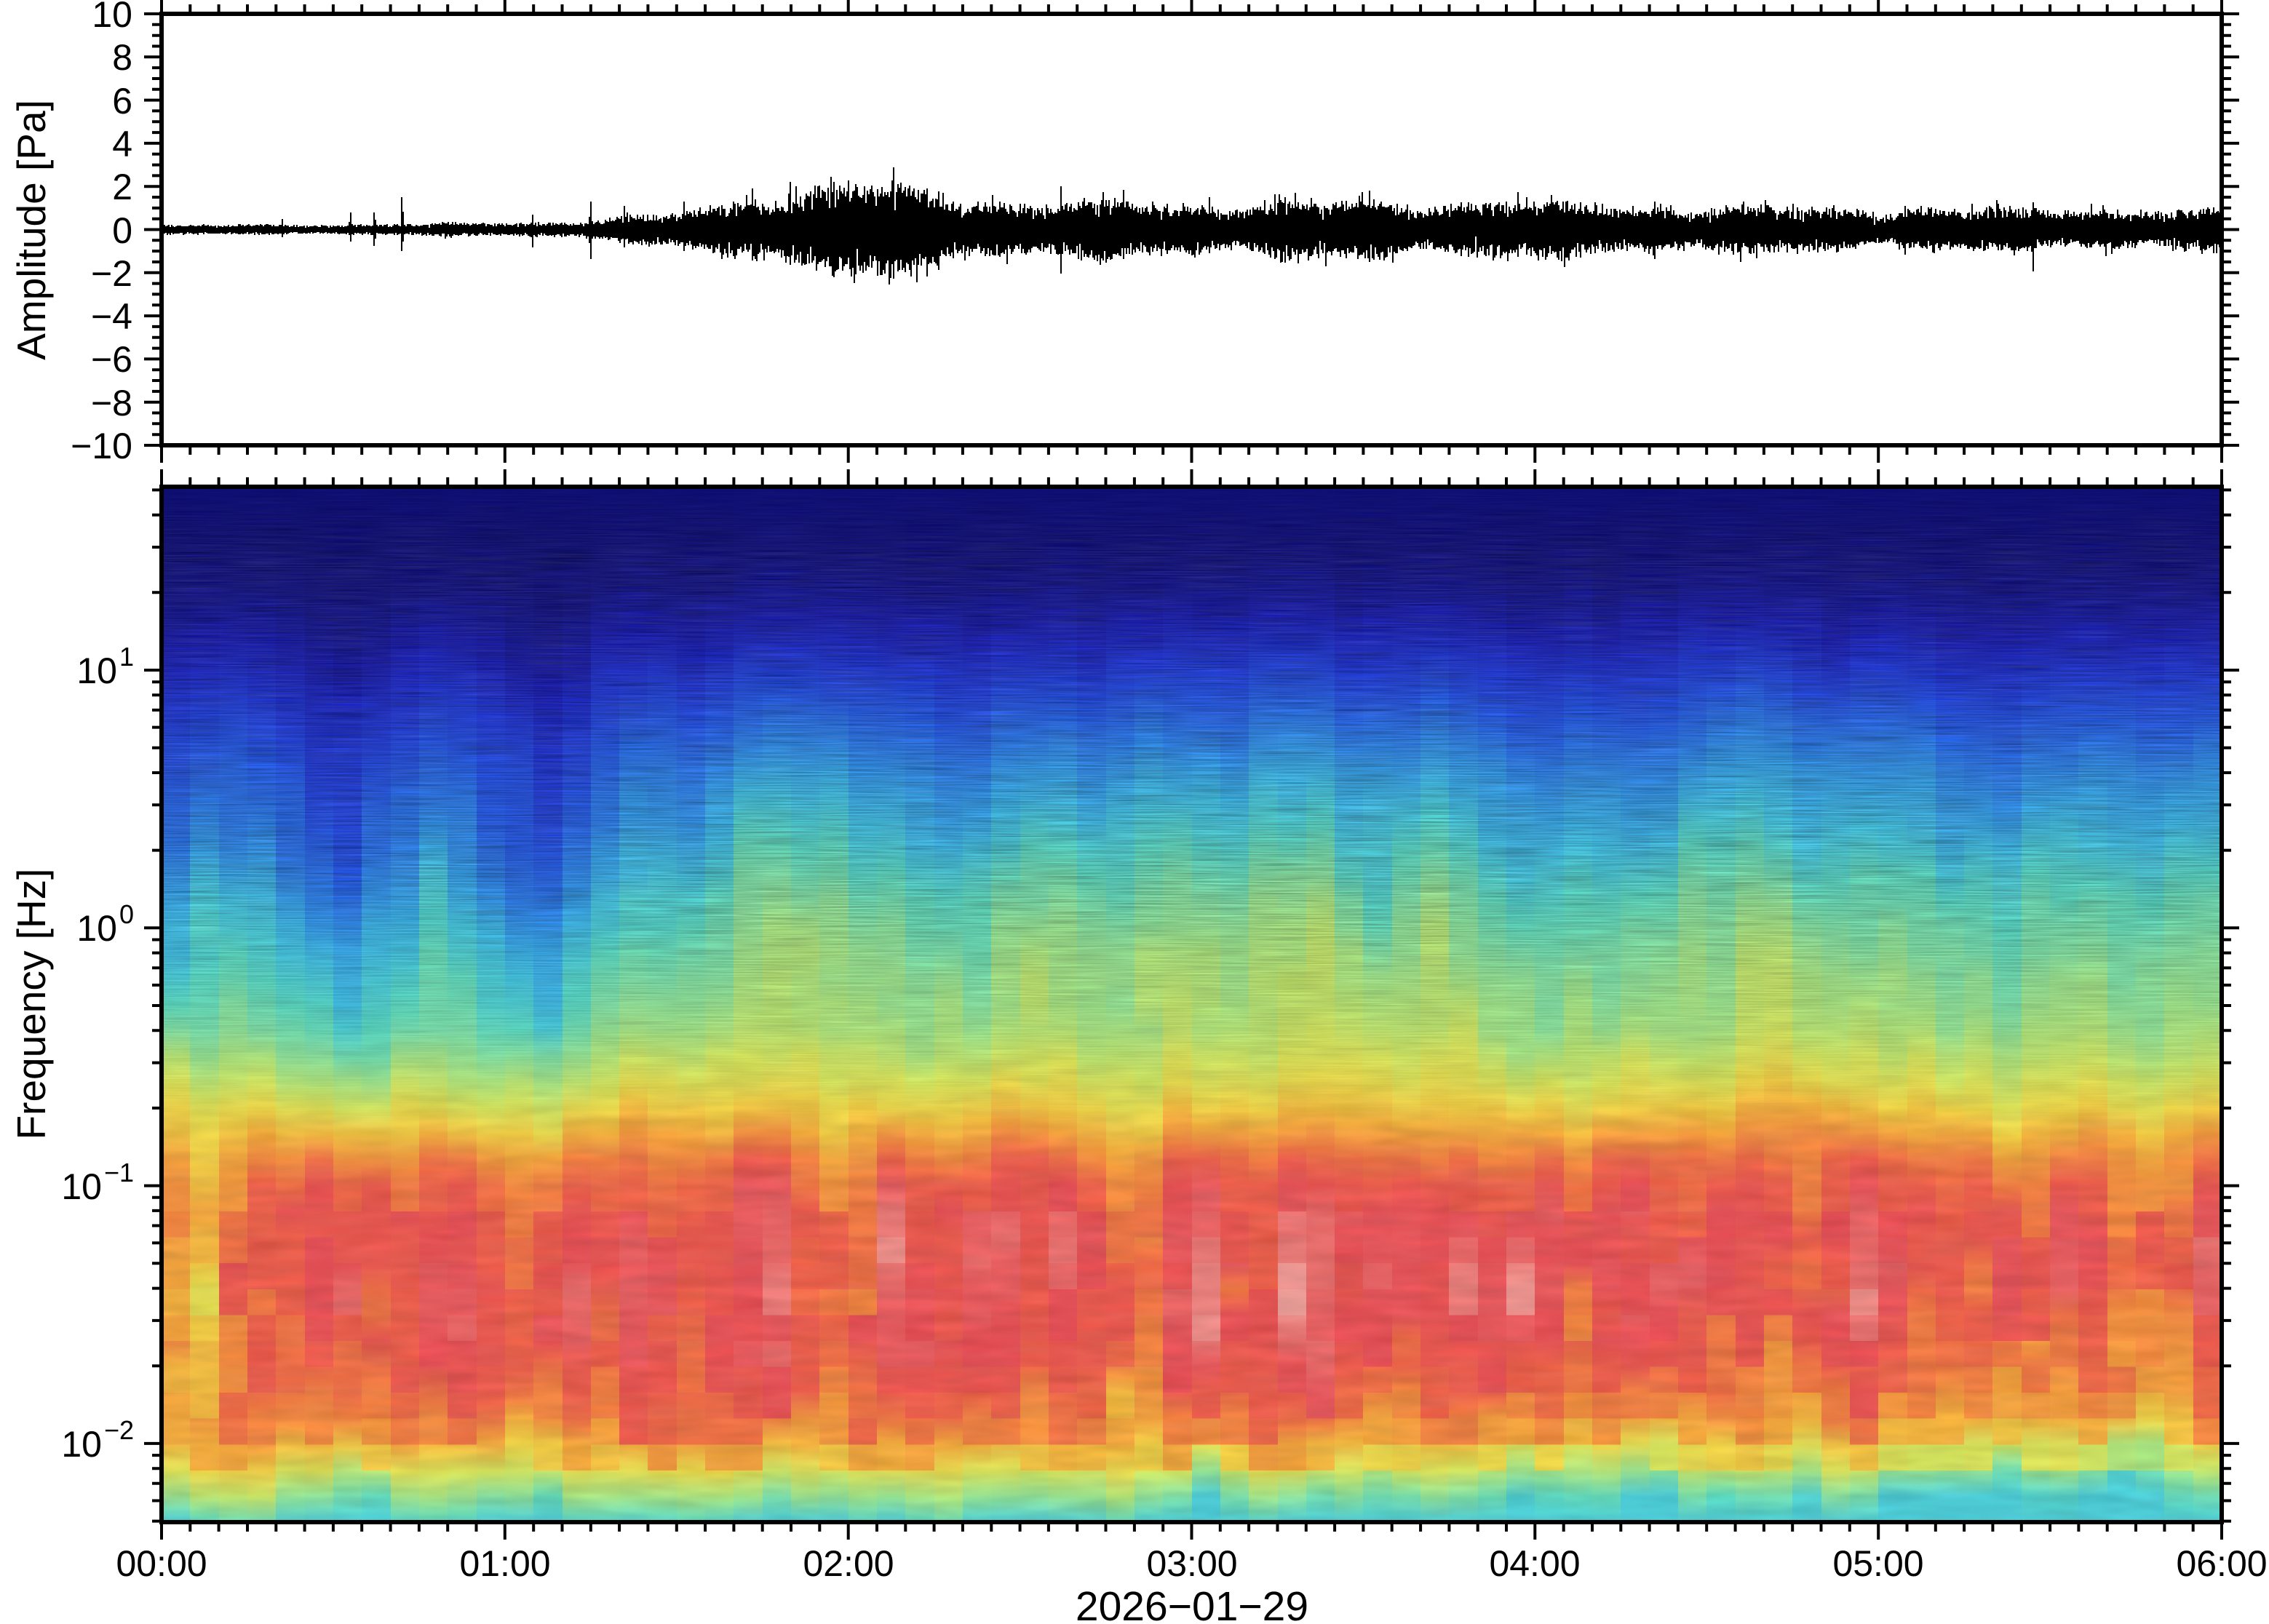 The image size is (2269, 1624). I want to click on svg-text: 06:00, so click(2221, 1563).